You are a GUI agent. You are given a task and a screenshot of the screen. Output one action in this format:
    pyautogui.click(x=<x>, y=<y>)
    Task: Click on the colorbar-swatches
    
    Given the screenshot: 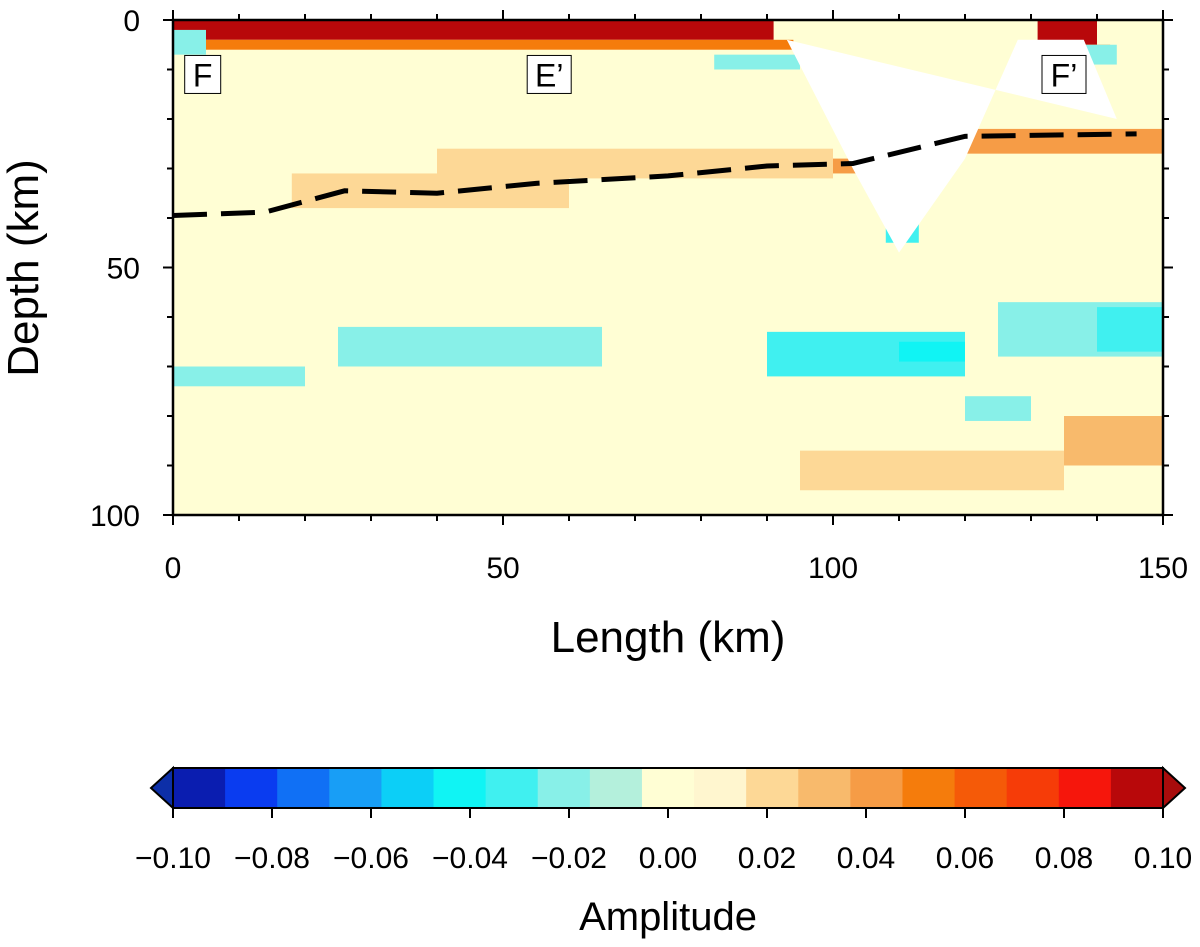 What is the action you would take?
    pyautogui.click(x=668, y=788)
    